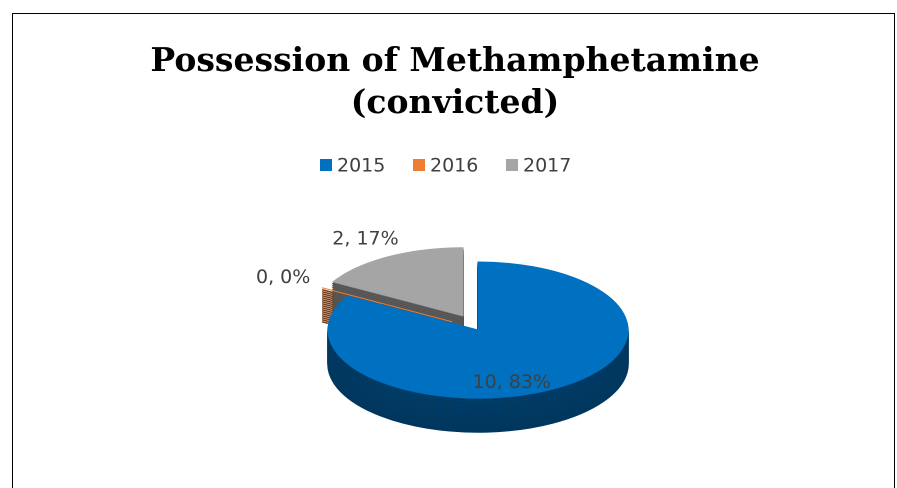 The width and height of the screenshot is (897, 488). Describe the element at coordinates (361, 166) in the screenshot. I see `legend-label: 2015` at that location.